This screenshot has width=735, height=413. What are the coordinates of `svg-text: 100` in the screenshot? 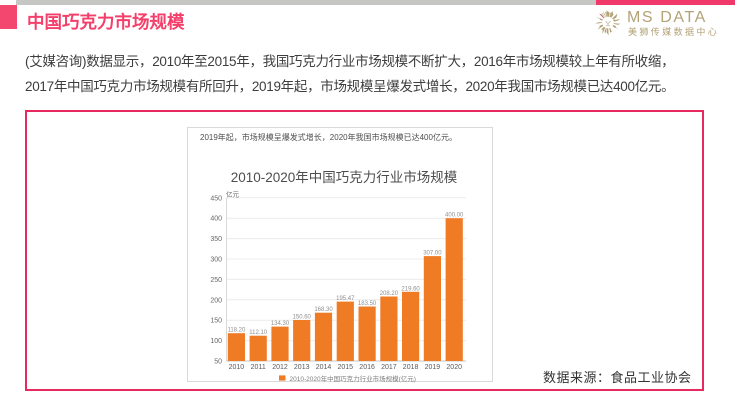 It's located at (216, 341).